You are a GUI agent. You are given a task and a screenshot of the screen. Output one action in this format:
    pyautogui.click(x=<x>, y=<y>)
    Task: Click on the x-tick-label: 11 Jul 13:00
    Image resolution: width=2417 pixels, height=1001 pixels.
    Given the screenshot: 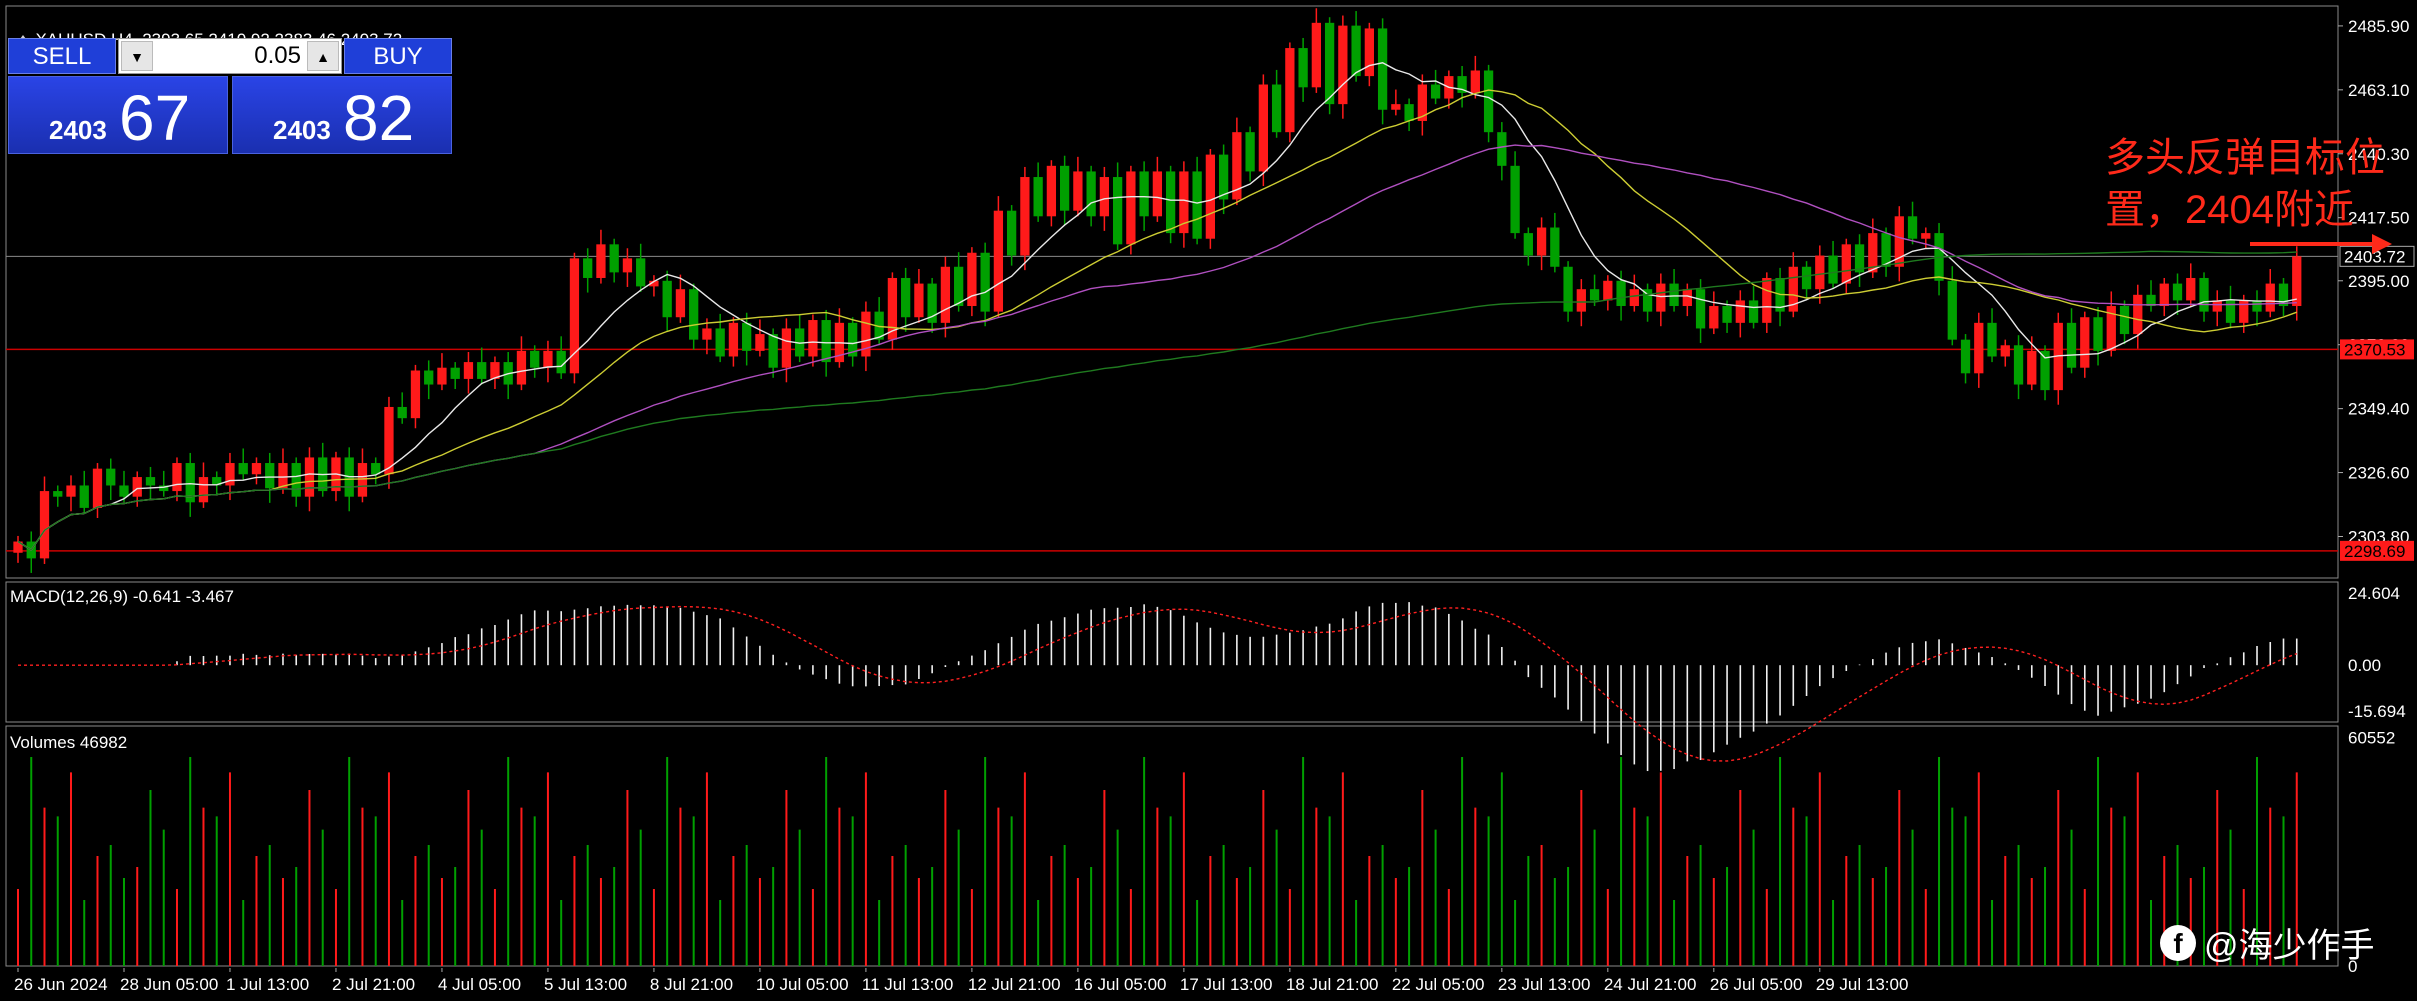 What is the action you would take?
    pyautogui.click(x=907, y=984)
    